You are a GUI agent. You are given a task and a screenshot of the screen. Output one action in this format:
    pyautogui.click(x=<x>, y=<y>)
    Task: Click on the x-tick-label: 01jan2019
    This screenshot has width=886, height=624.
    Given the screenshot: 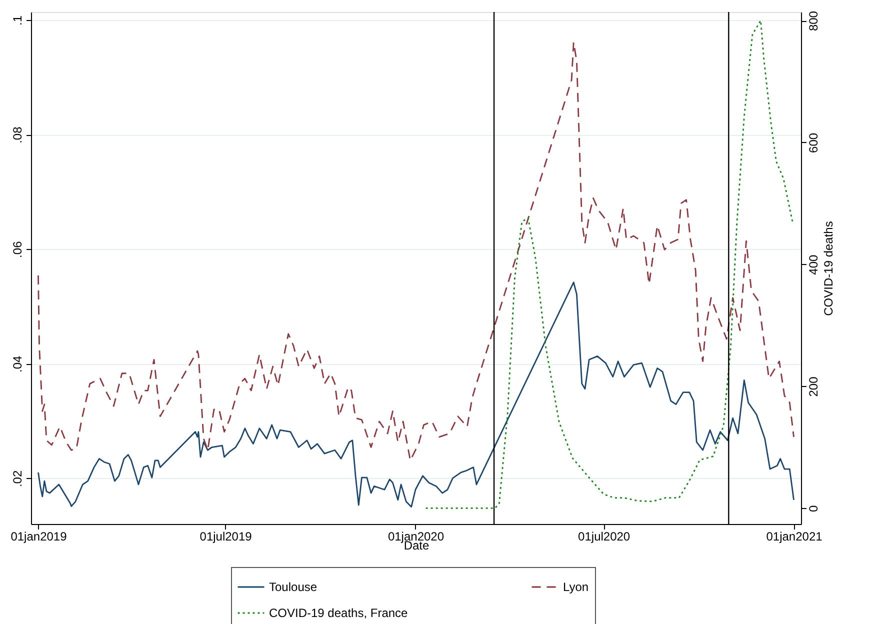 What is the action you would take?
    pyautogui.click(x=39, y=537)
    